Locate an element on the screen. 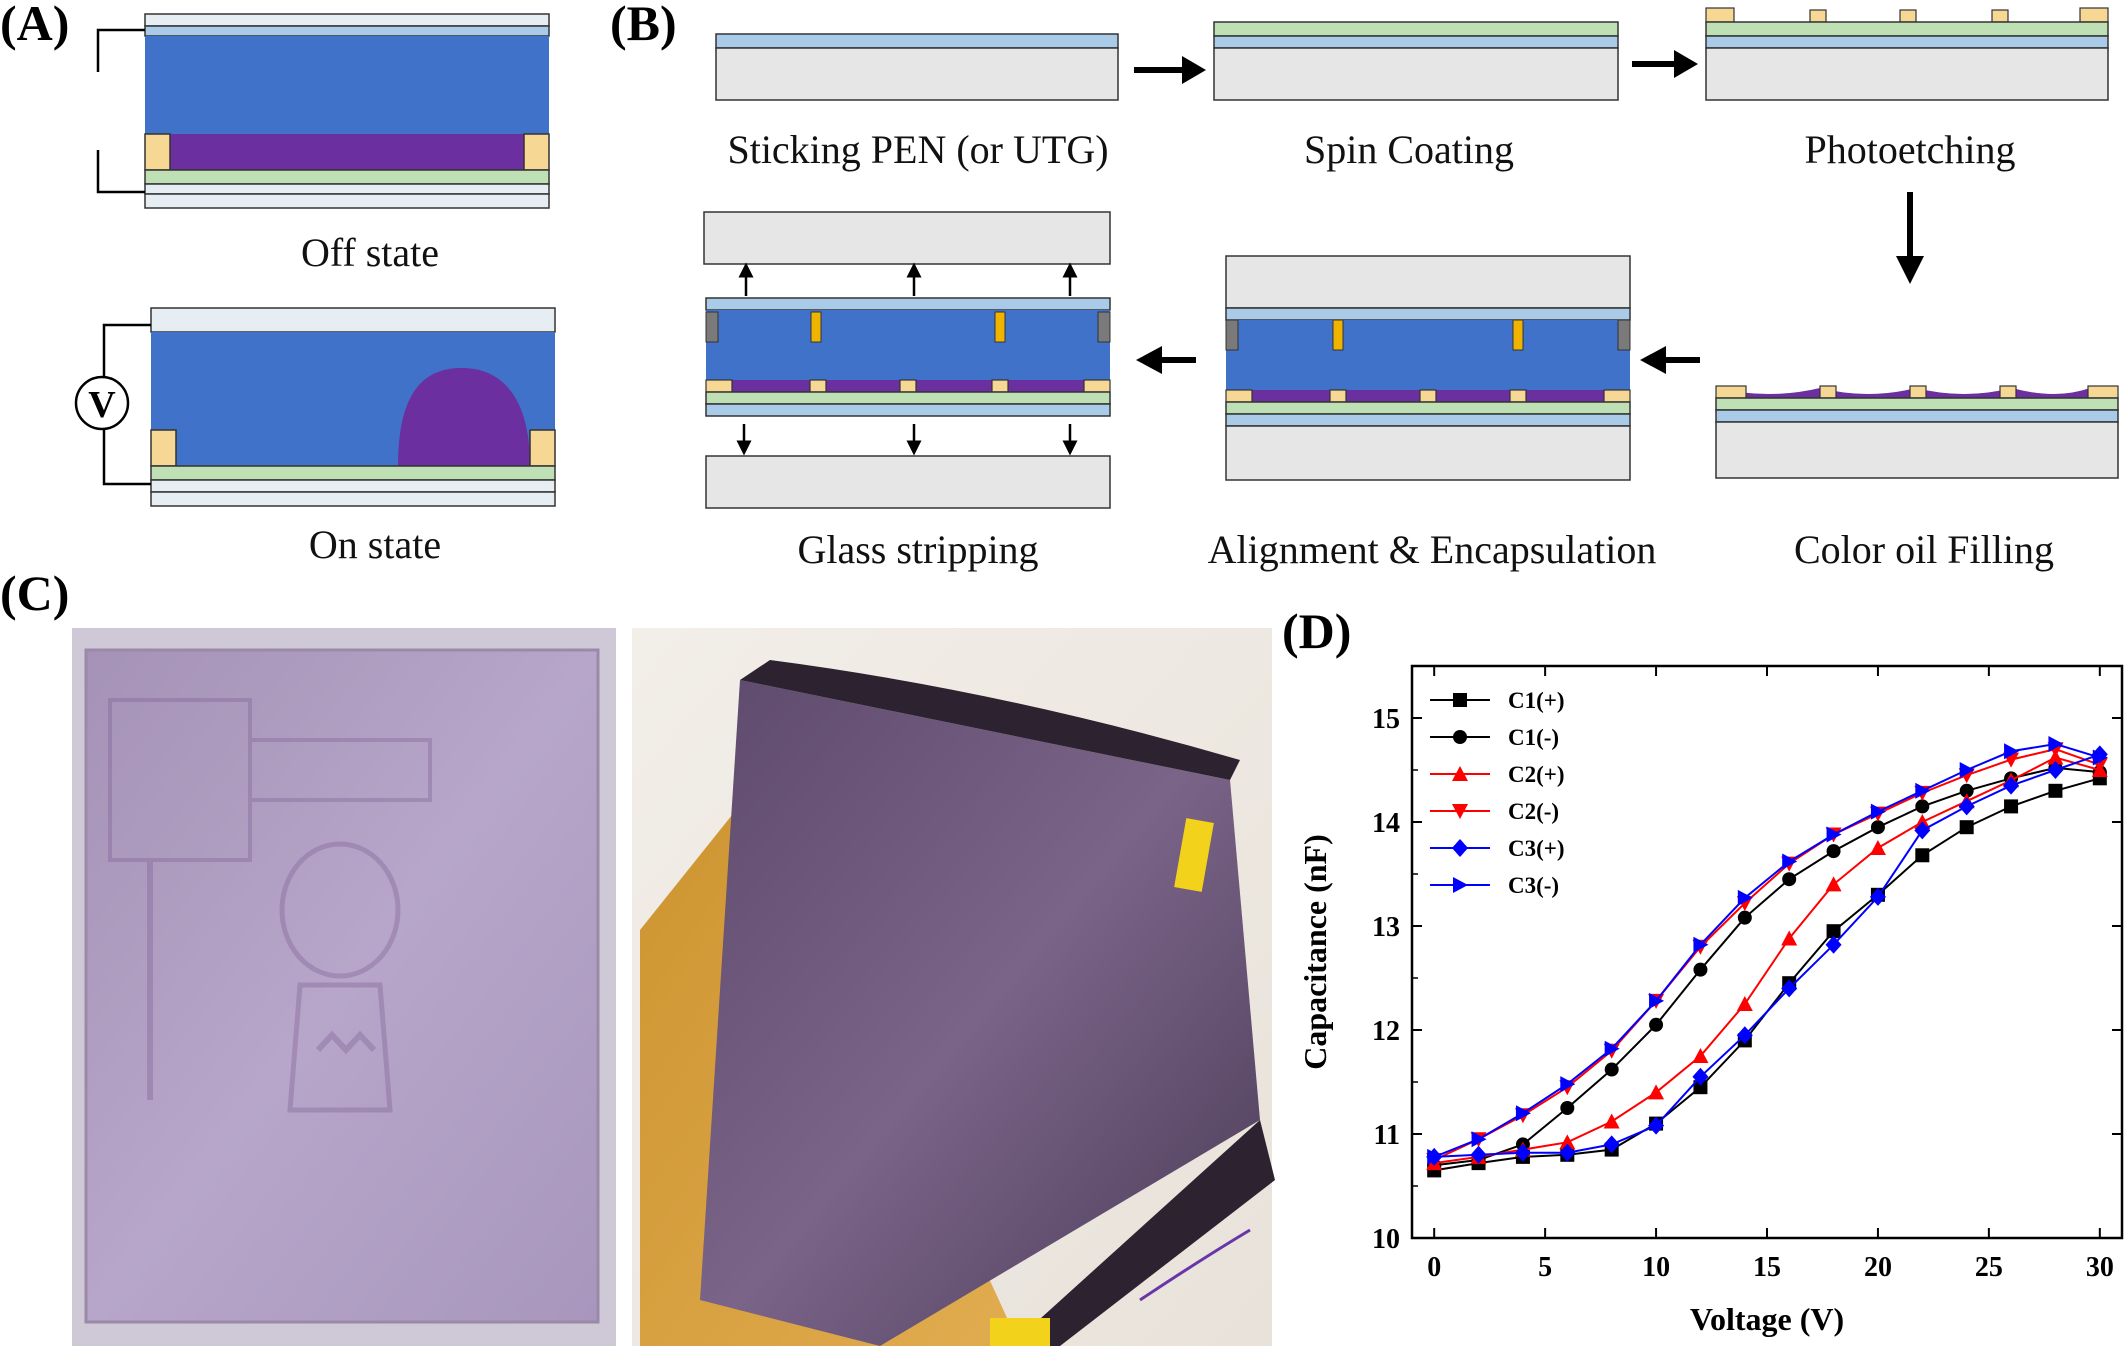  step-spin-coating is located at coordinates (1416, 61).